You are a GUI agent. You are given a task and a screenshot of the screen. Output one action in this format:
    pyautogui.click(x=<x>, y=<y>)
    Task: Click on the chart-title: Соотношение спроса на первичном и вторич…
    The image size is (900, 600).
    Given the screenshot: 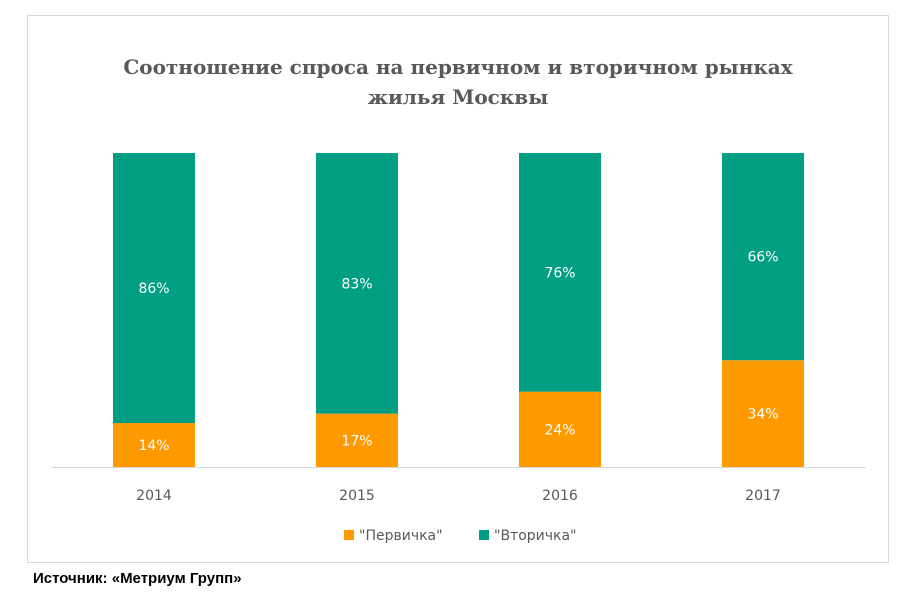 What is the action you would take?
    pyautogui.click(x=458, y=82)
    